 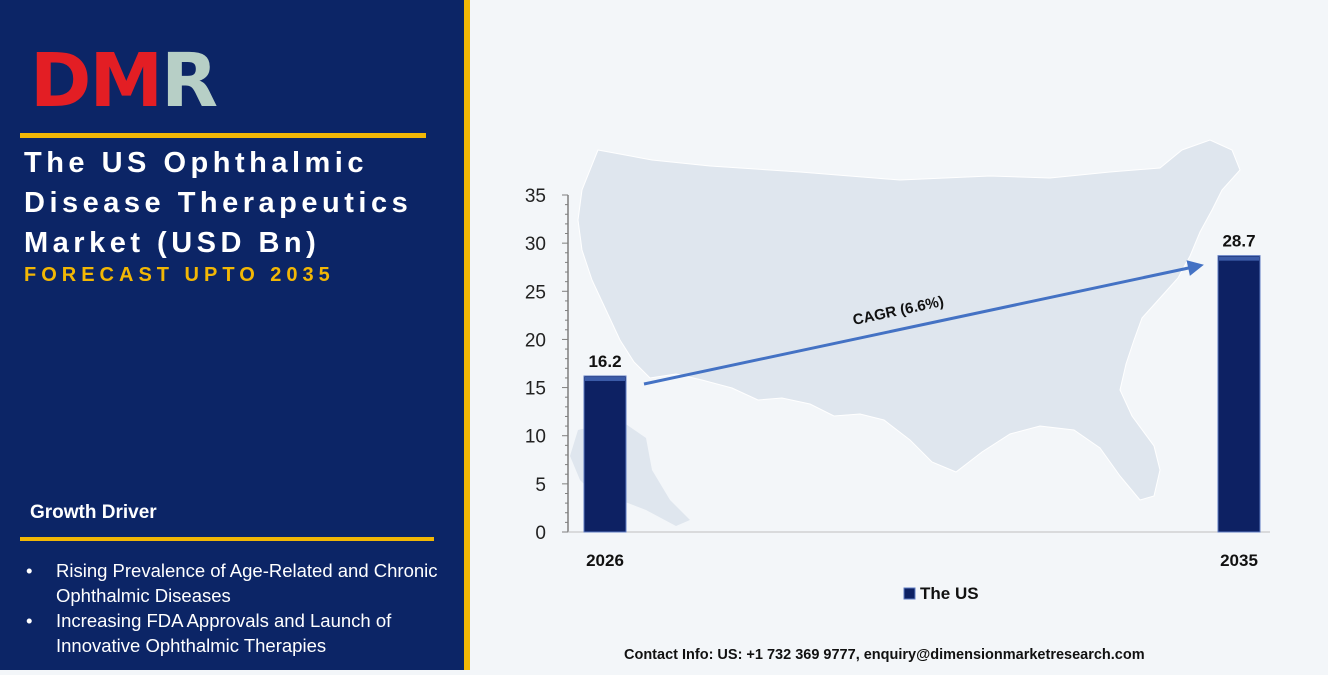 I want to click on y-tick-label: 5, so click(x=540, y=485).